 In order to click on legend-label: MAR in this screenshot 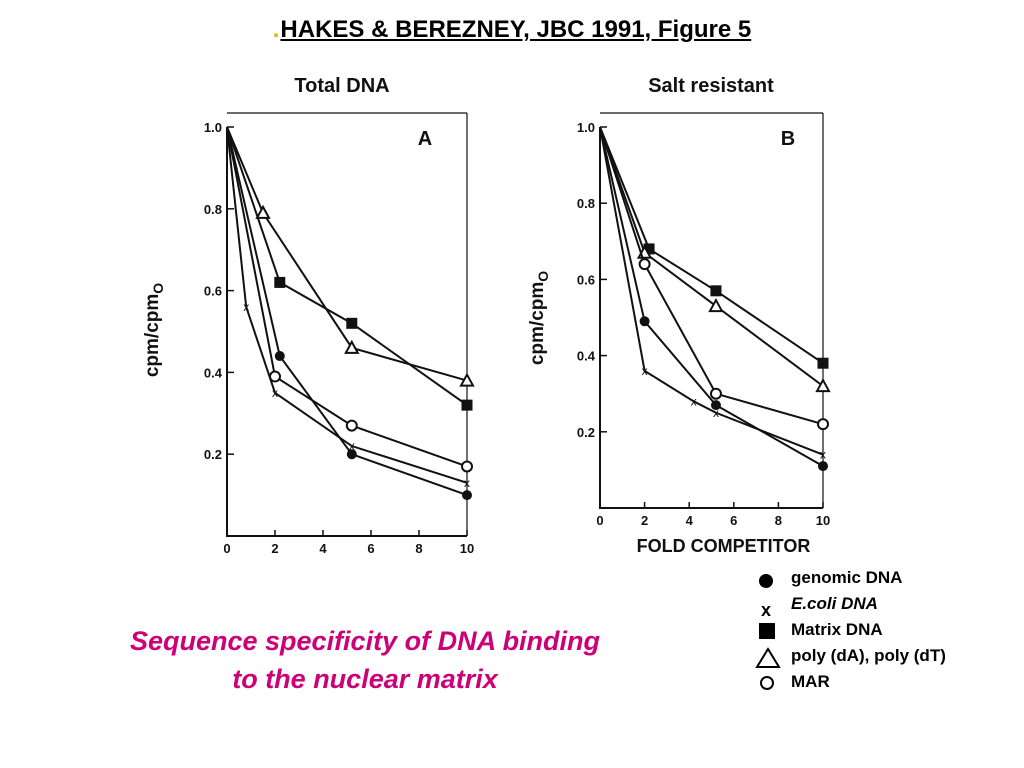, I will do `click(810, 681)`.